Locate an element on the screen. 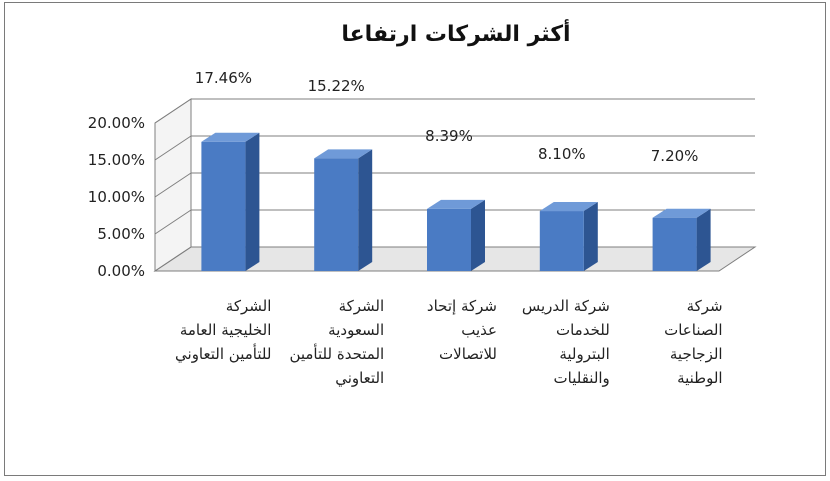 The width and height of the screenshot is (830, 481). category-label: الوطنية is located at coordinates (700, 378).